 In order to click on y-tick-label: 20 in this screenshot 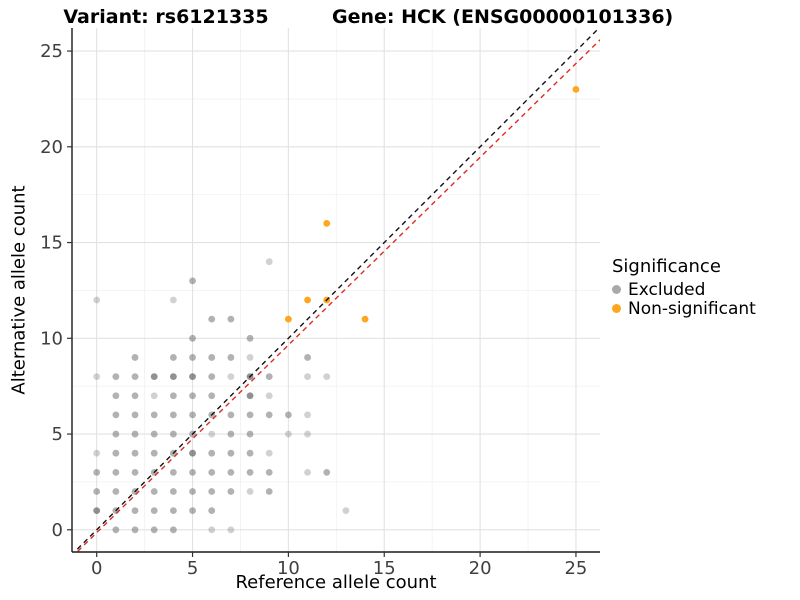, I will do `click(51, 147)`.